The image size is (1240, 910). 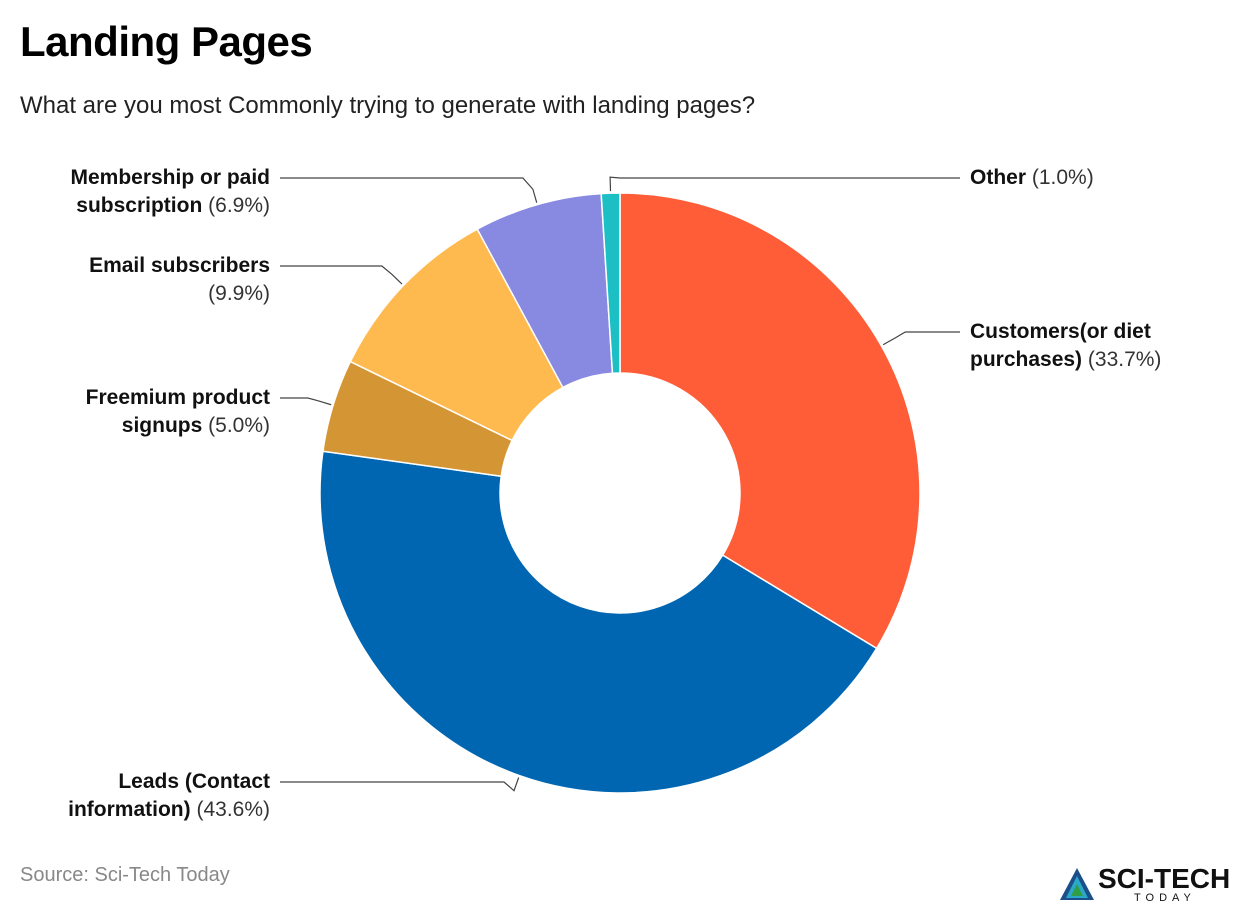 I want to click on label-customers-name-1: Customers(or diet, so click(x=1060, y=331).